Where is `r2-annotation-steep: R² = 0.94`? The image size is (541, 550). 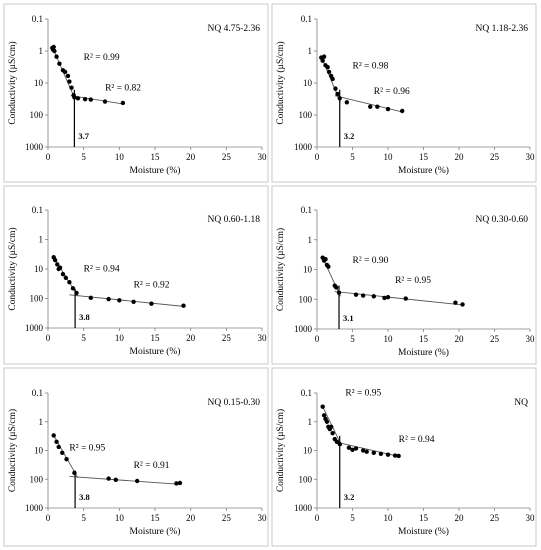
r2-annotation-steep: R² = 0.94 is located at coordinates (102, 269).